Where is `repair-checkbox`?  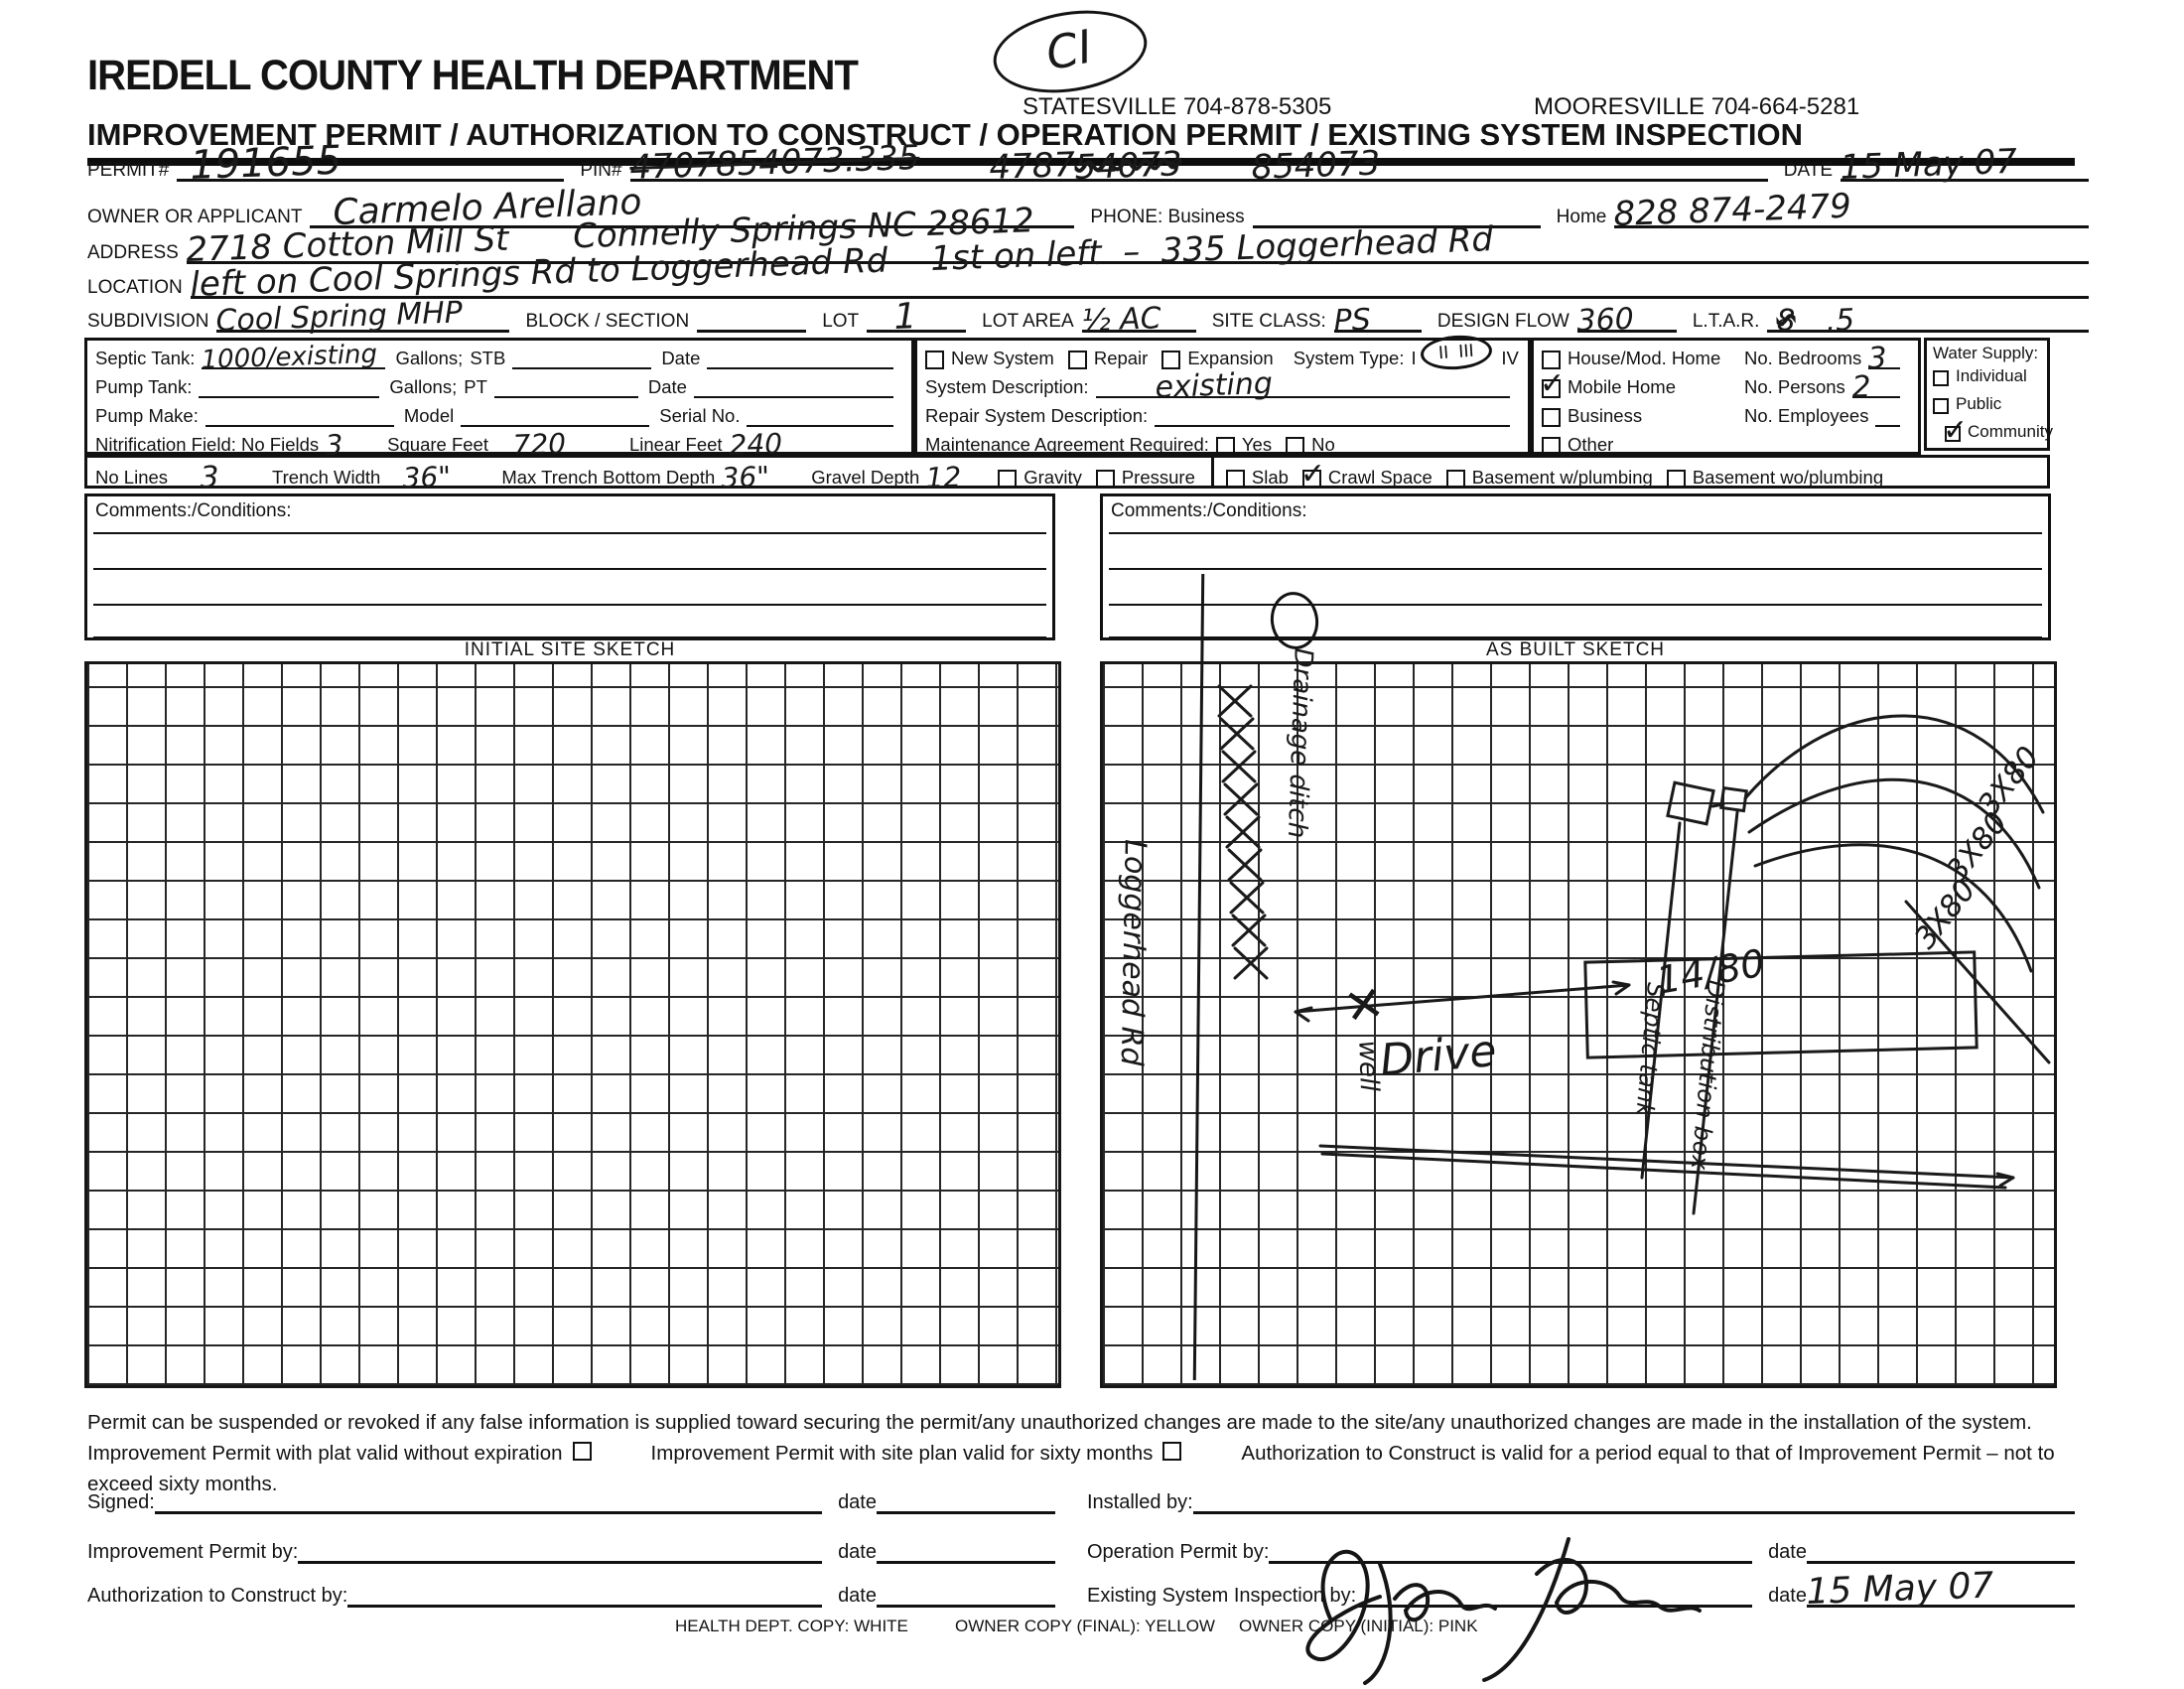
repair-checkbox is located at coordinates (1077, 360).